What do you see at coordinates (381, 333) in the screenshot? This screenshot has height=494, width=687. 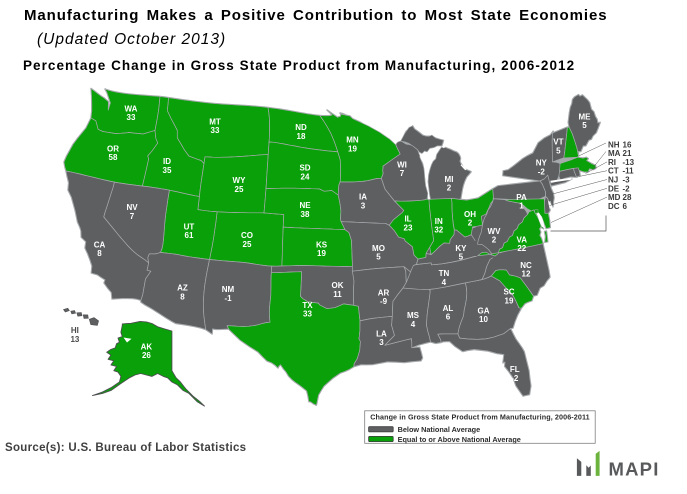 I see `svg-text: LA` at bounding box center [381, 333].